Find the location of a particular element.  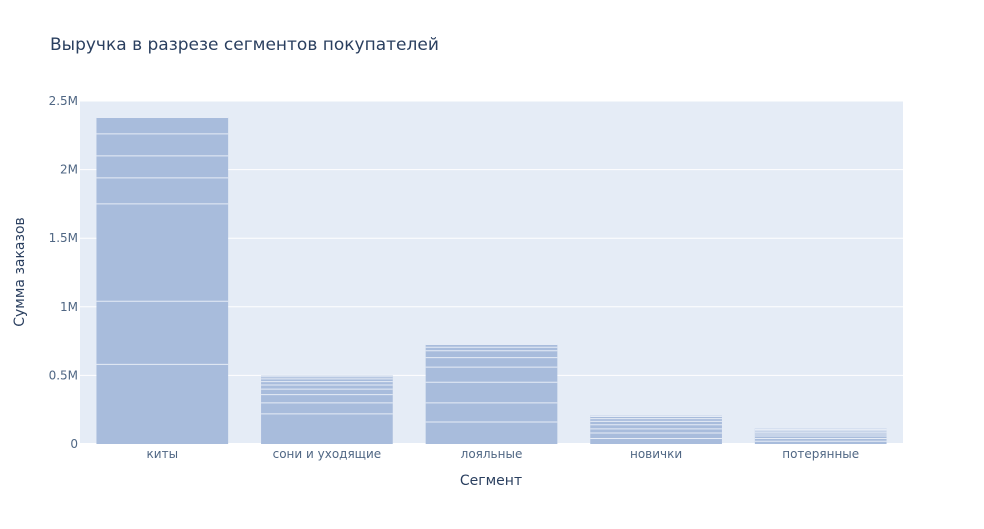

x-tick-label: потерянные is located at coordinates (820, 454).